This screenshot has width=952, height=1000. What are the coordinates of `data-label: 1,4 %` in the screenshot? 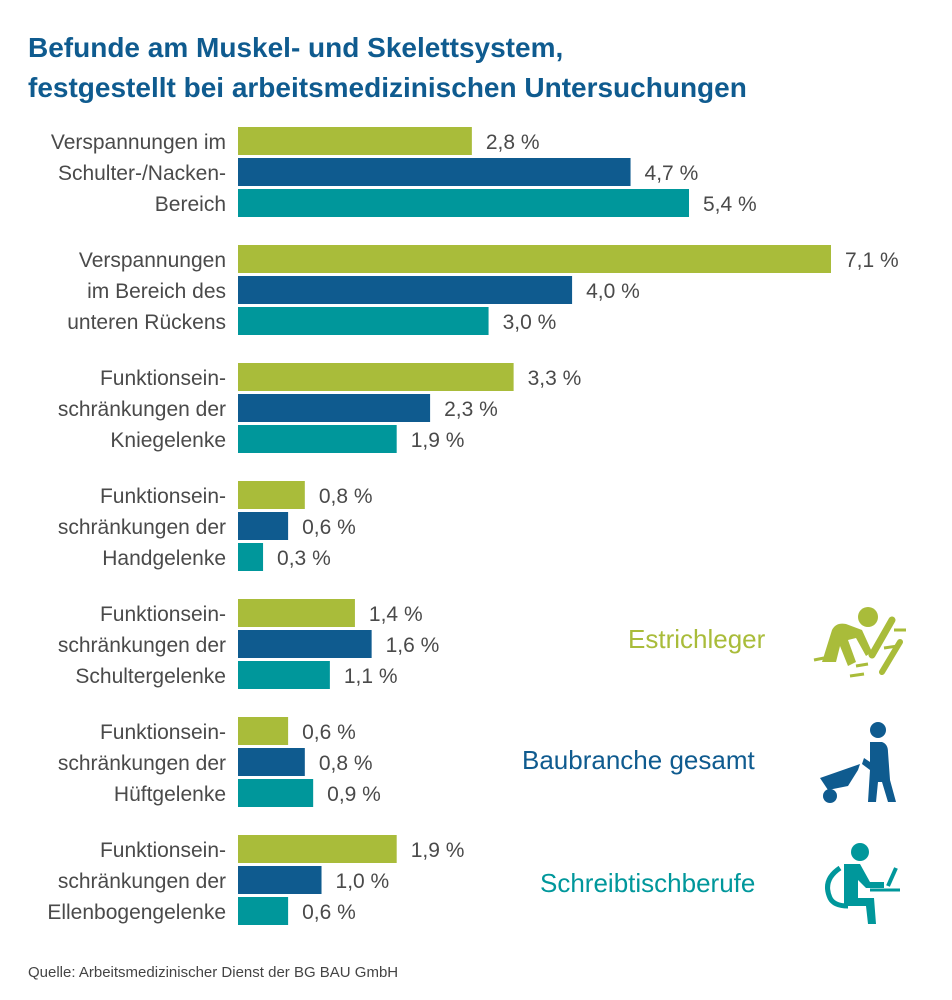 It's located at (396, 614).